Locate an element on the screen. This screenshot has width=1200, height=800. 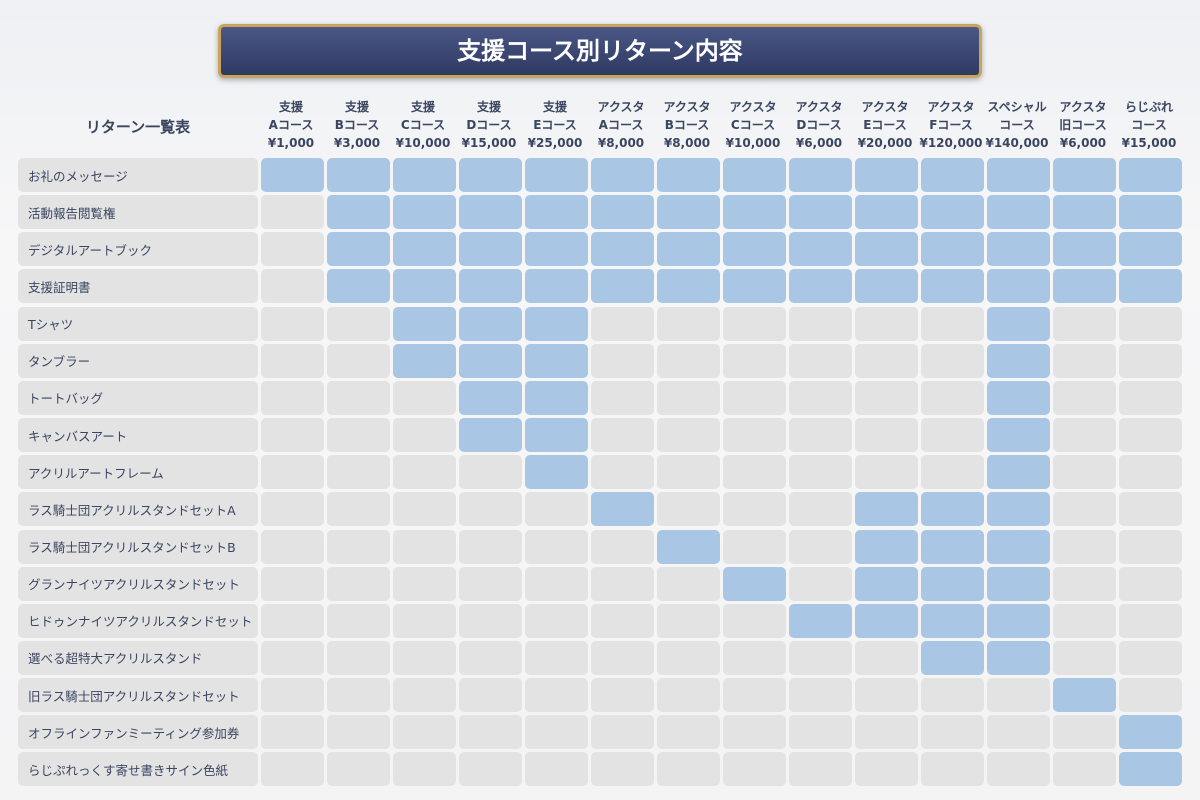
column-header: 支援 Bコース ¥3,000 is located at coordinates (357, 125).